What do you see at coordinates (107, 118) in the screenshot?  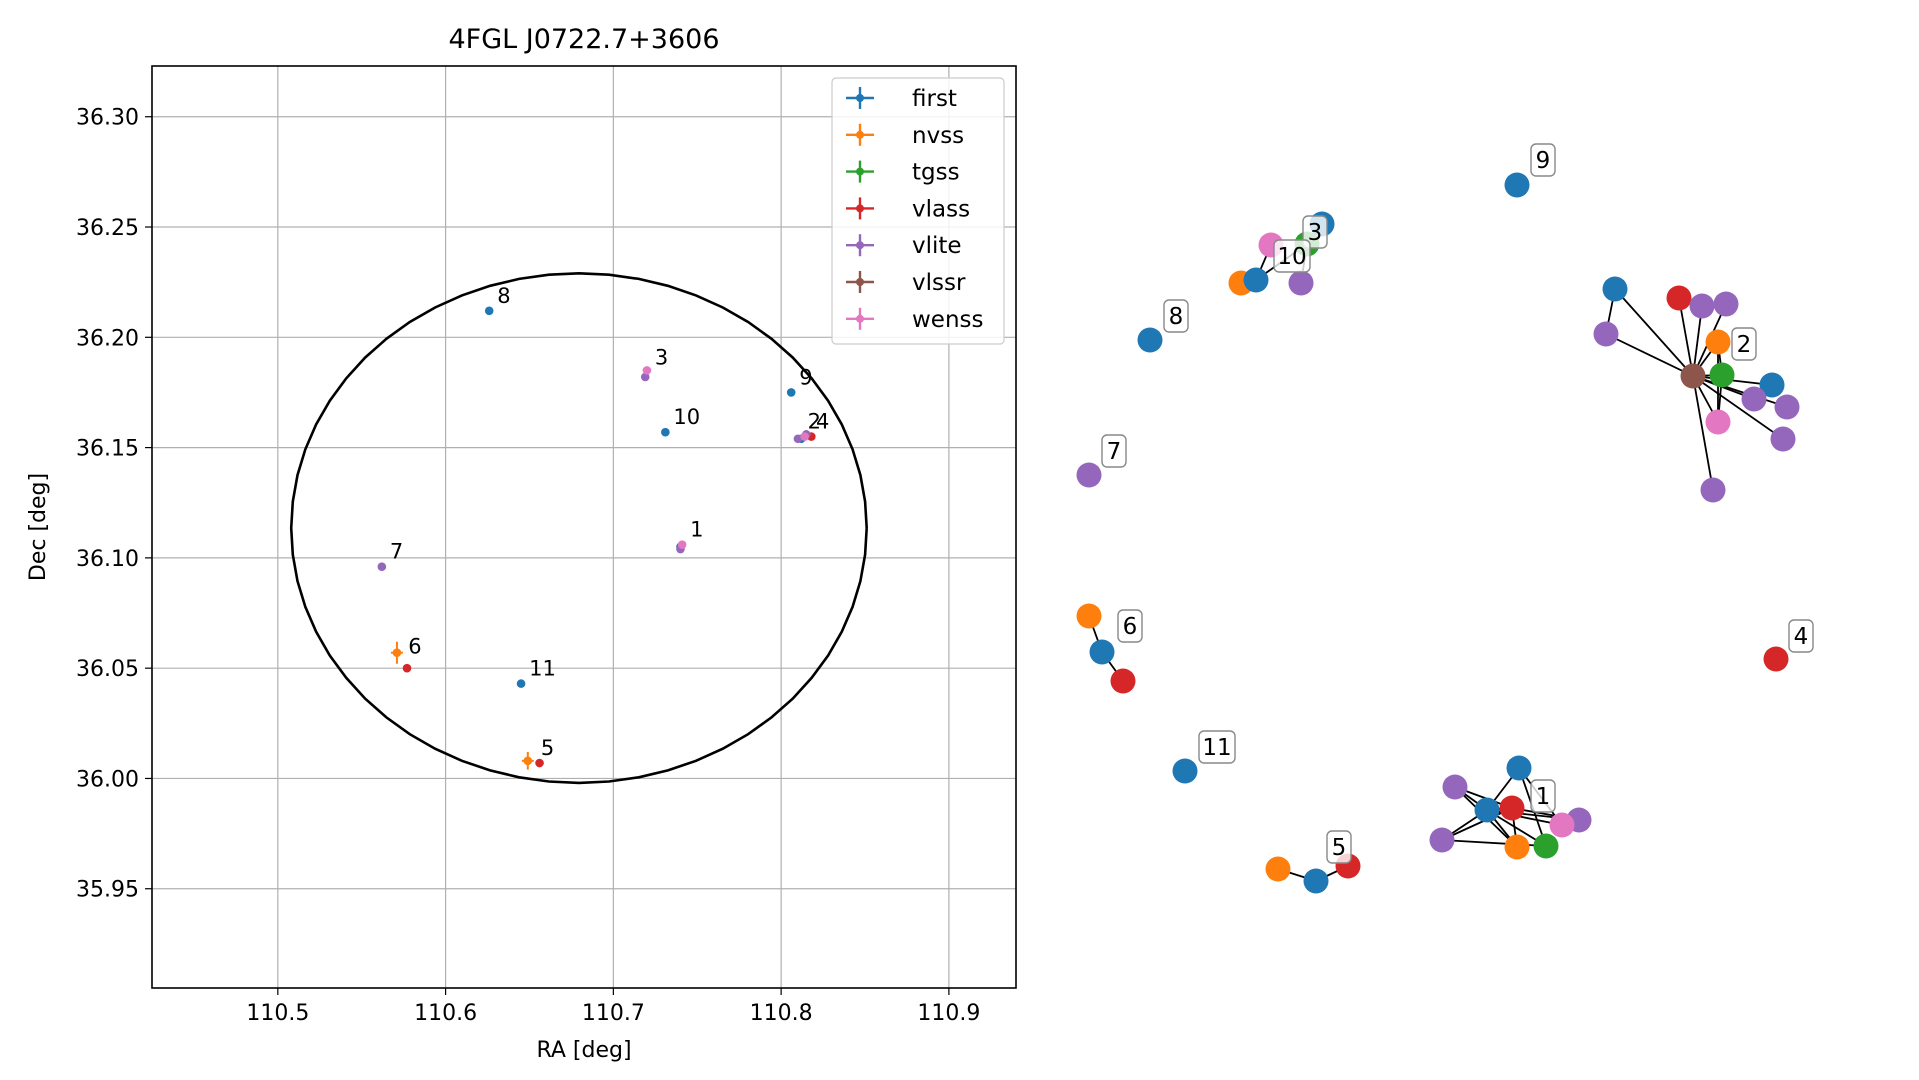 I see `y-tick-label: 36.30` at bounding box center [107, 118].